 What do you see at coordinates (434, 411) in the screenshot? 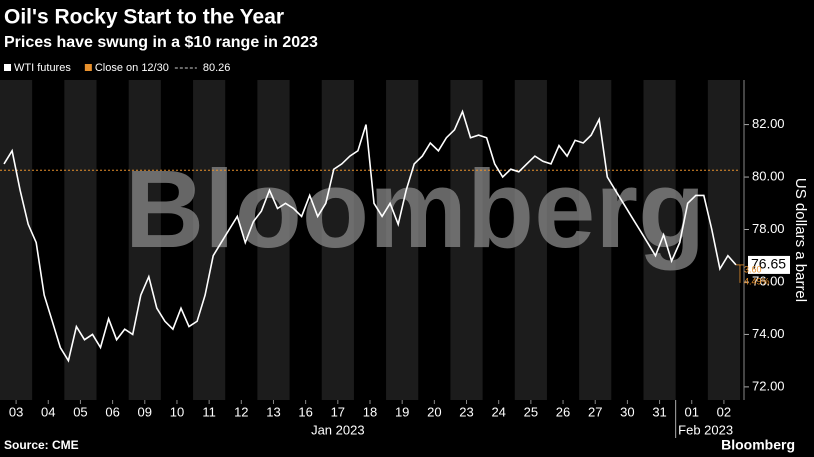
I see `x-tick-label: 20` at bounding box center [434, 411].